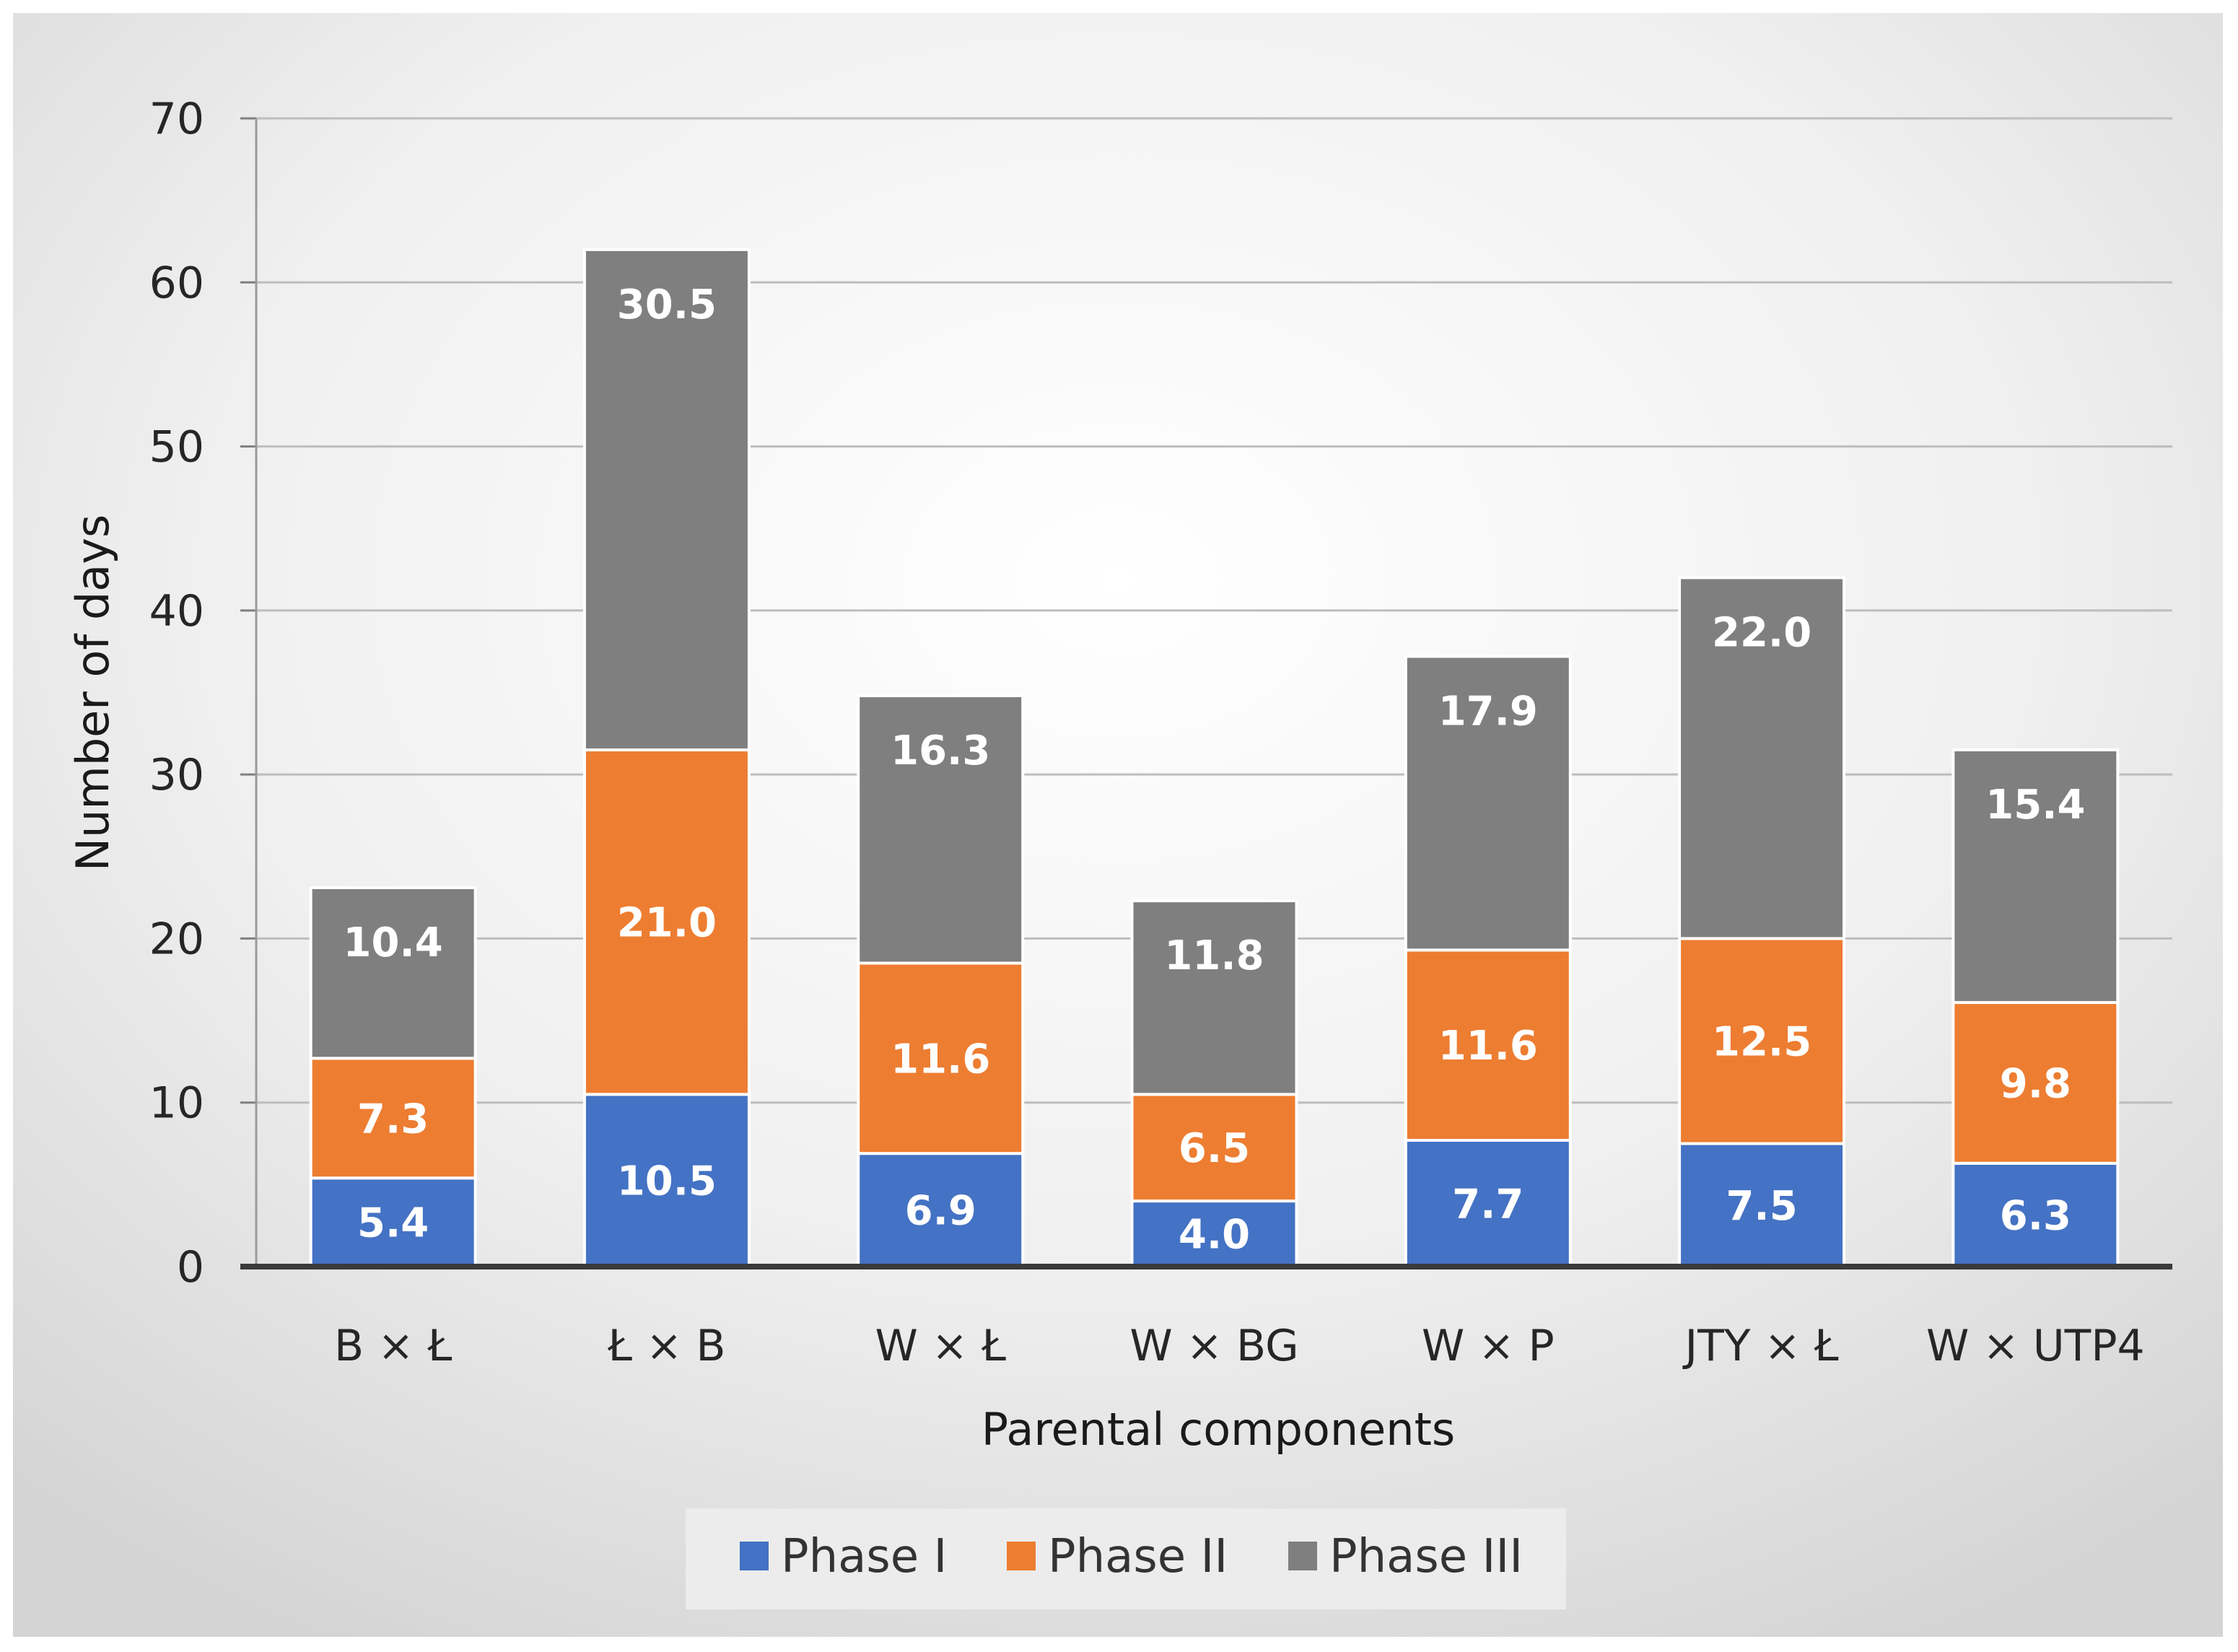  What do you see at coordinates (2035, 1215) in the screenshot?
I see `data-label: 6.3` at bounding box center [2035, 1215].